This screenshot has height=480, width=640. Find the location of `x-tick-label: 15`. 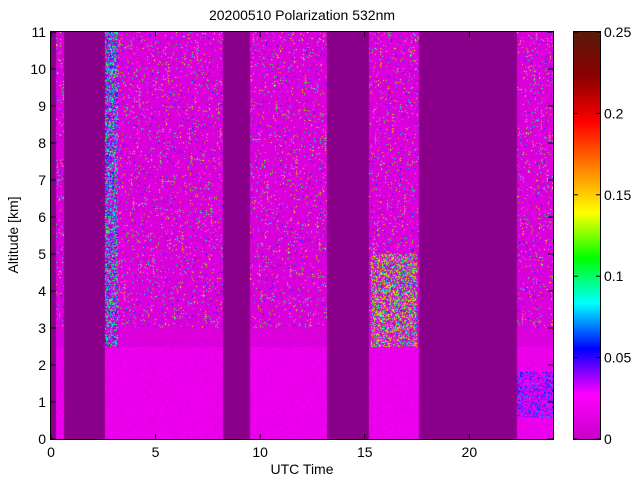

x-tick-label: 15 is located at coordinates (365, 452).